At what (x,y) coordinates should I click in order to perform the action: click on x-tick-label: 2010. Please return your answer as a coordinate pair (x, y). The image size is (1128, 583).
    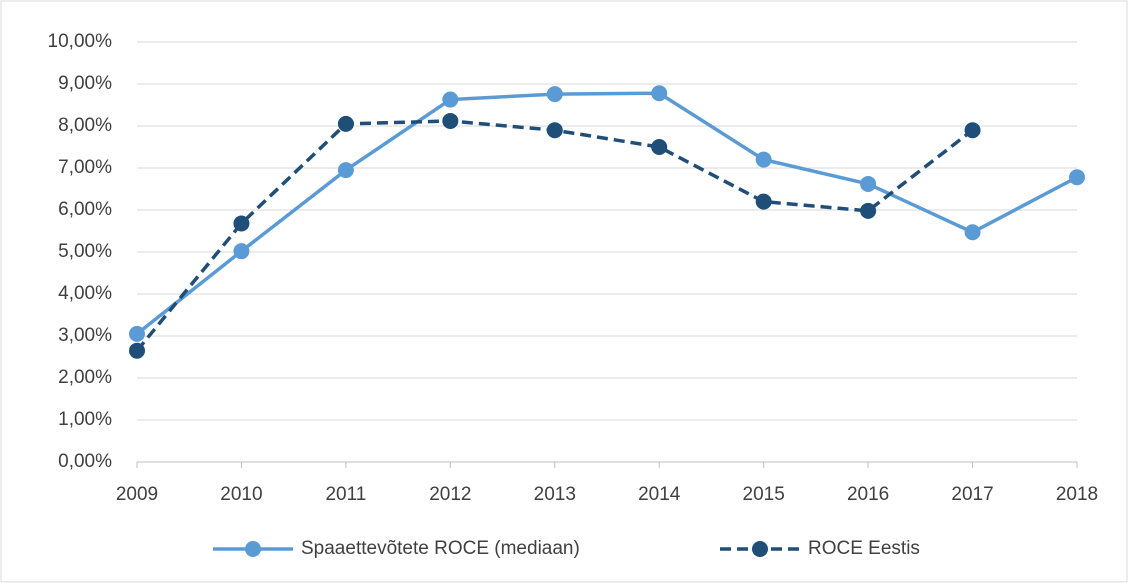
    Looking at the image, I should click on (241, 494).